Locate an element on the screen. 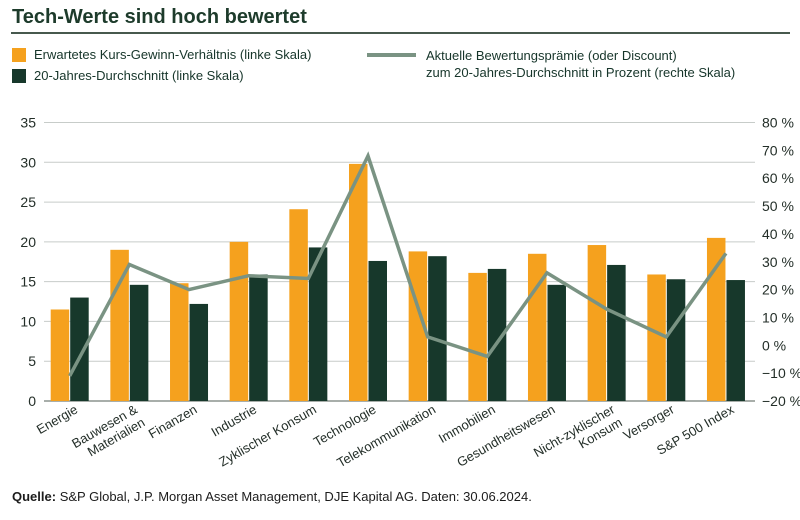 The image size is (800, 520). y-axis-label-right: 30 % is located at coordinates (778, 262).